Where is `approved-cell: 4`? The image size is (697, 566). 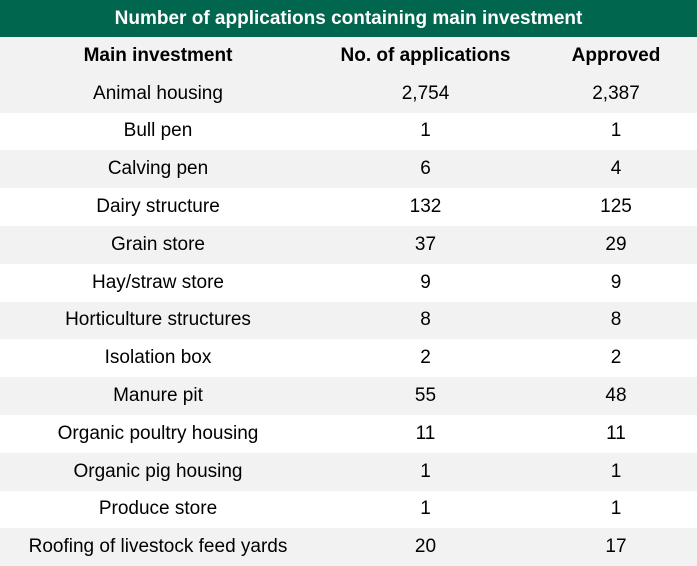
approved-cell: 4 is located at coordinates (616, 169).